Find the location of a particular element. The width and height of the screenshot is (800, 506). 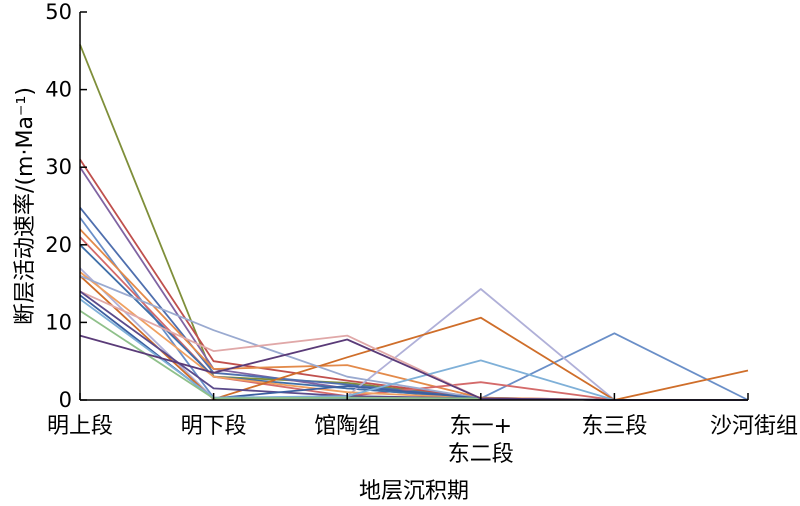

x-tick-label: 东一+东二段 is located at coordinates (481, 440).